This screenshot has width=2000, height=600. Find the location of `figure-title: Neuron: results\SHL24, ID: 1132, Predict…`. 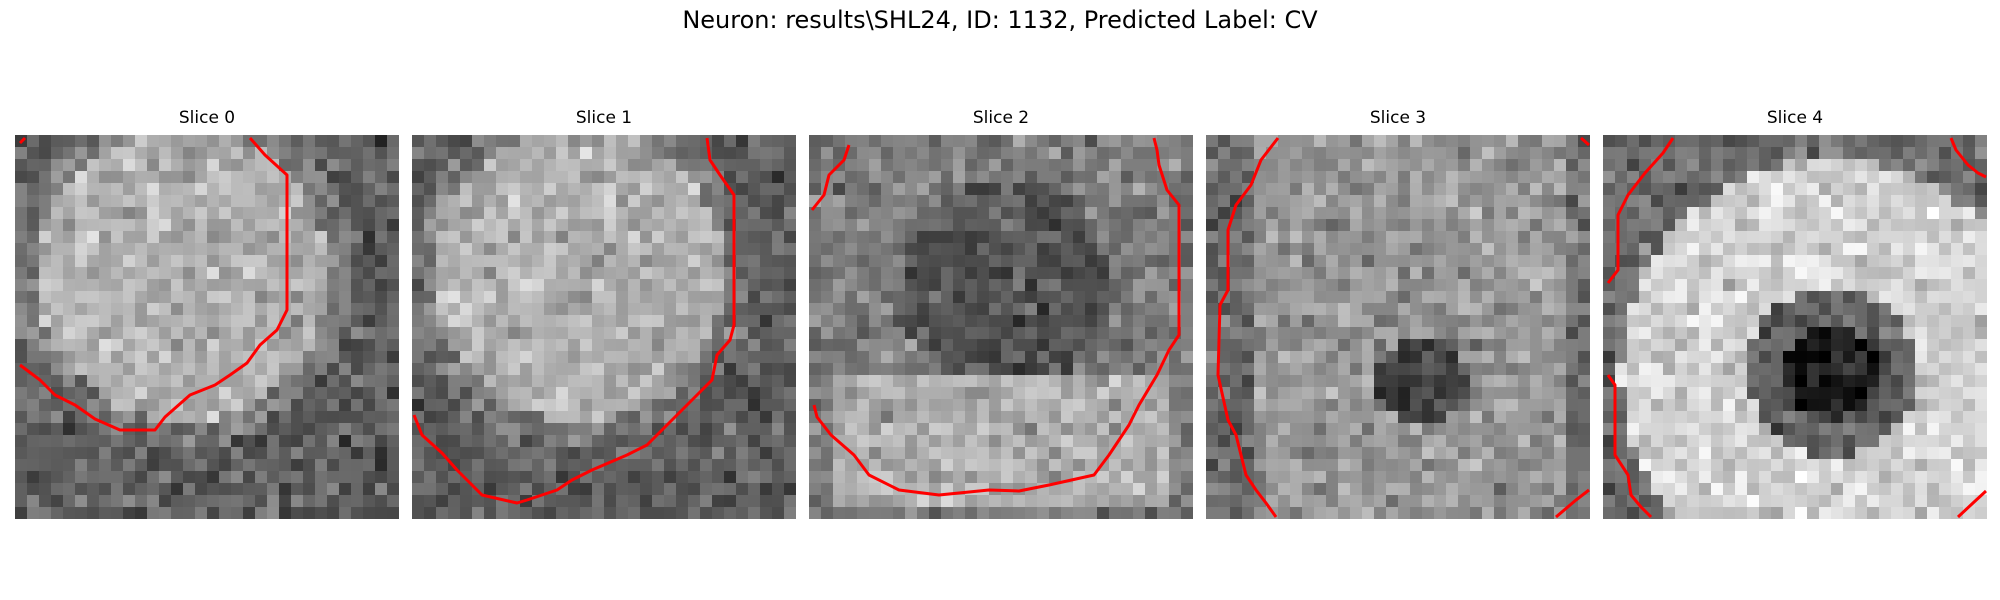

figure-title: Neuron: results\SHL24, ID: 1132, Predict… is located at coordinates (1000, 20).